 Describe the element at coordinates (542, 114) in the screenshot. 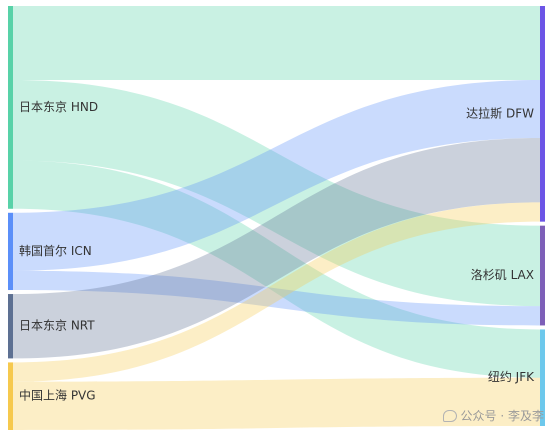

I see `node-dfw` at that location.